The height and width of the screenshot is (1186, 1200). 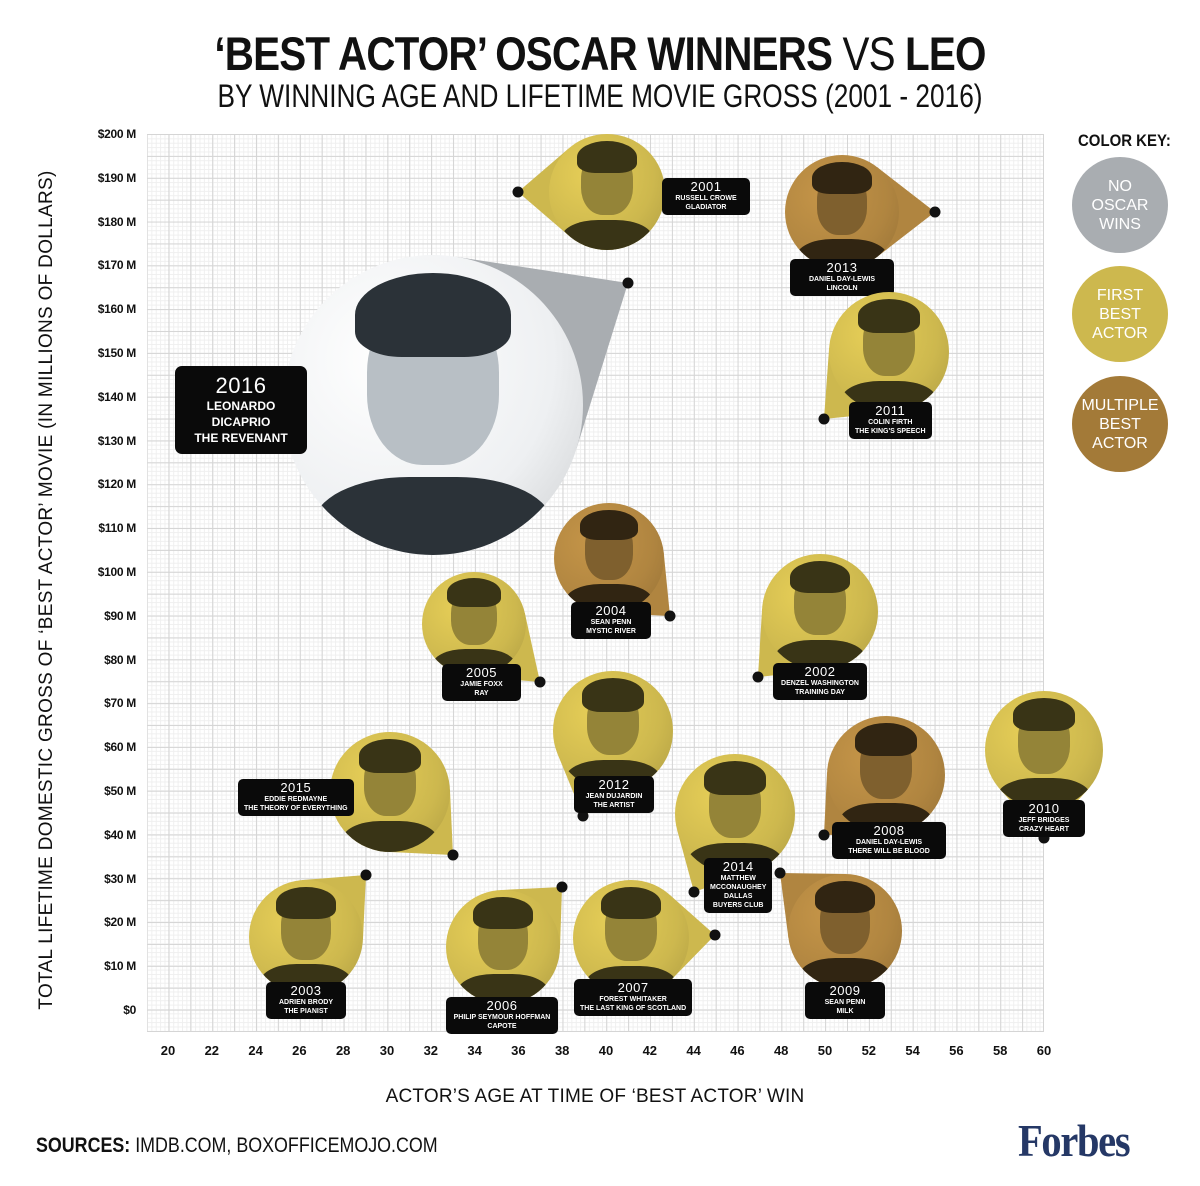 What do you see at coordinates (595, 1096) in the screenshot?
I see `x-axis-label: ACTOR’S AGE AT TIME OF ‘BEST ACTOR’ WIN` at bounding box center [595, 1096].